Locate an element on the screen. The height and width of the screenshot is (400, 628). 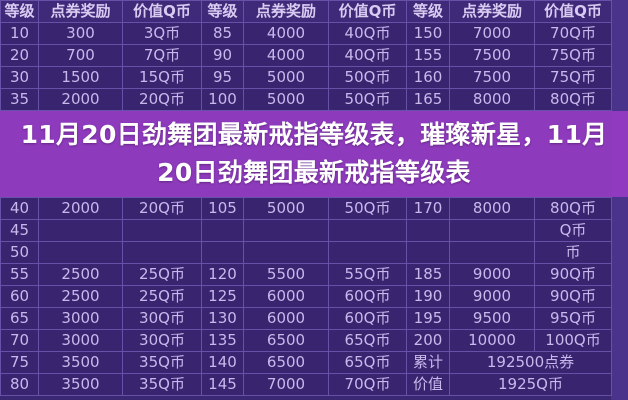
table-cell: 20 is located at coordinates (19, 55).